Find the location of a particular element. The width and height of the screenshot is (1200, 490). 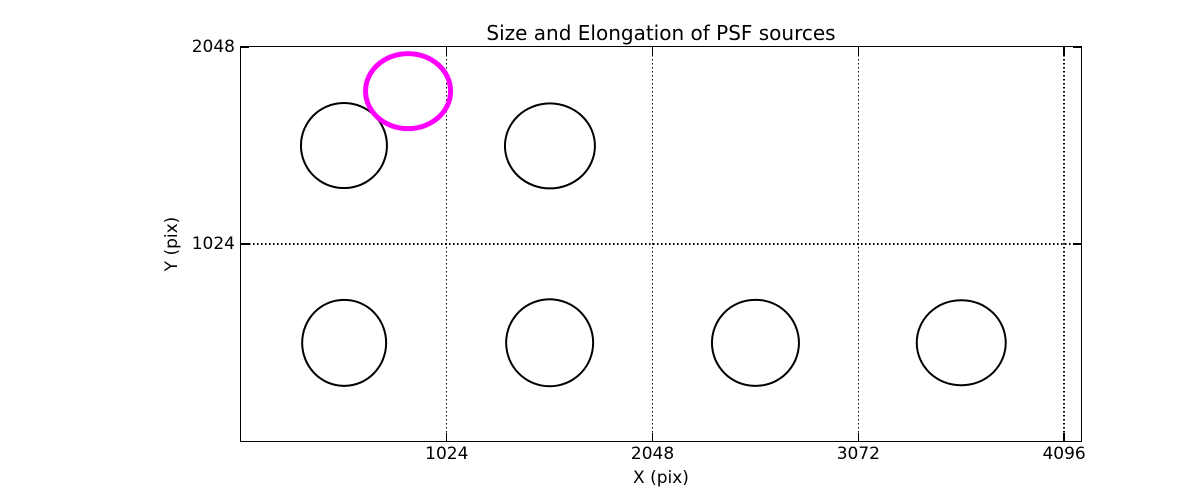

chart-title: Size and Elongation of PSF sources is located at coordinates (661, 33).